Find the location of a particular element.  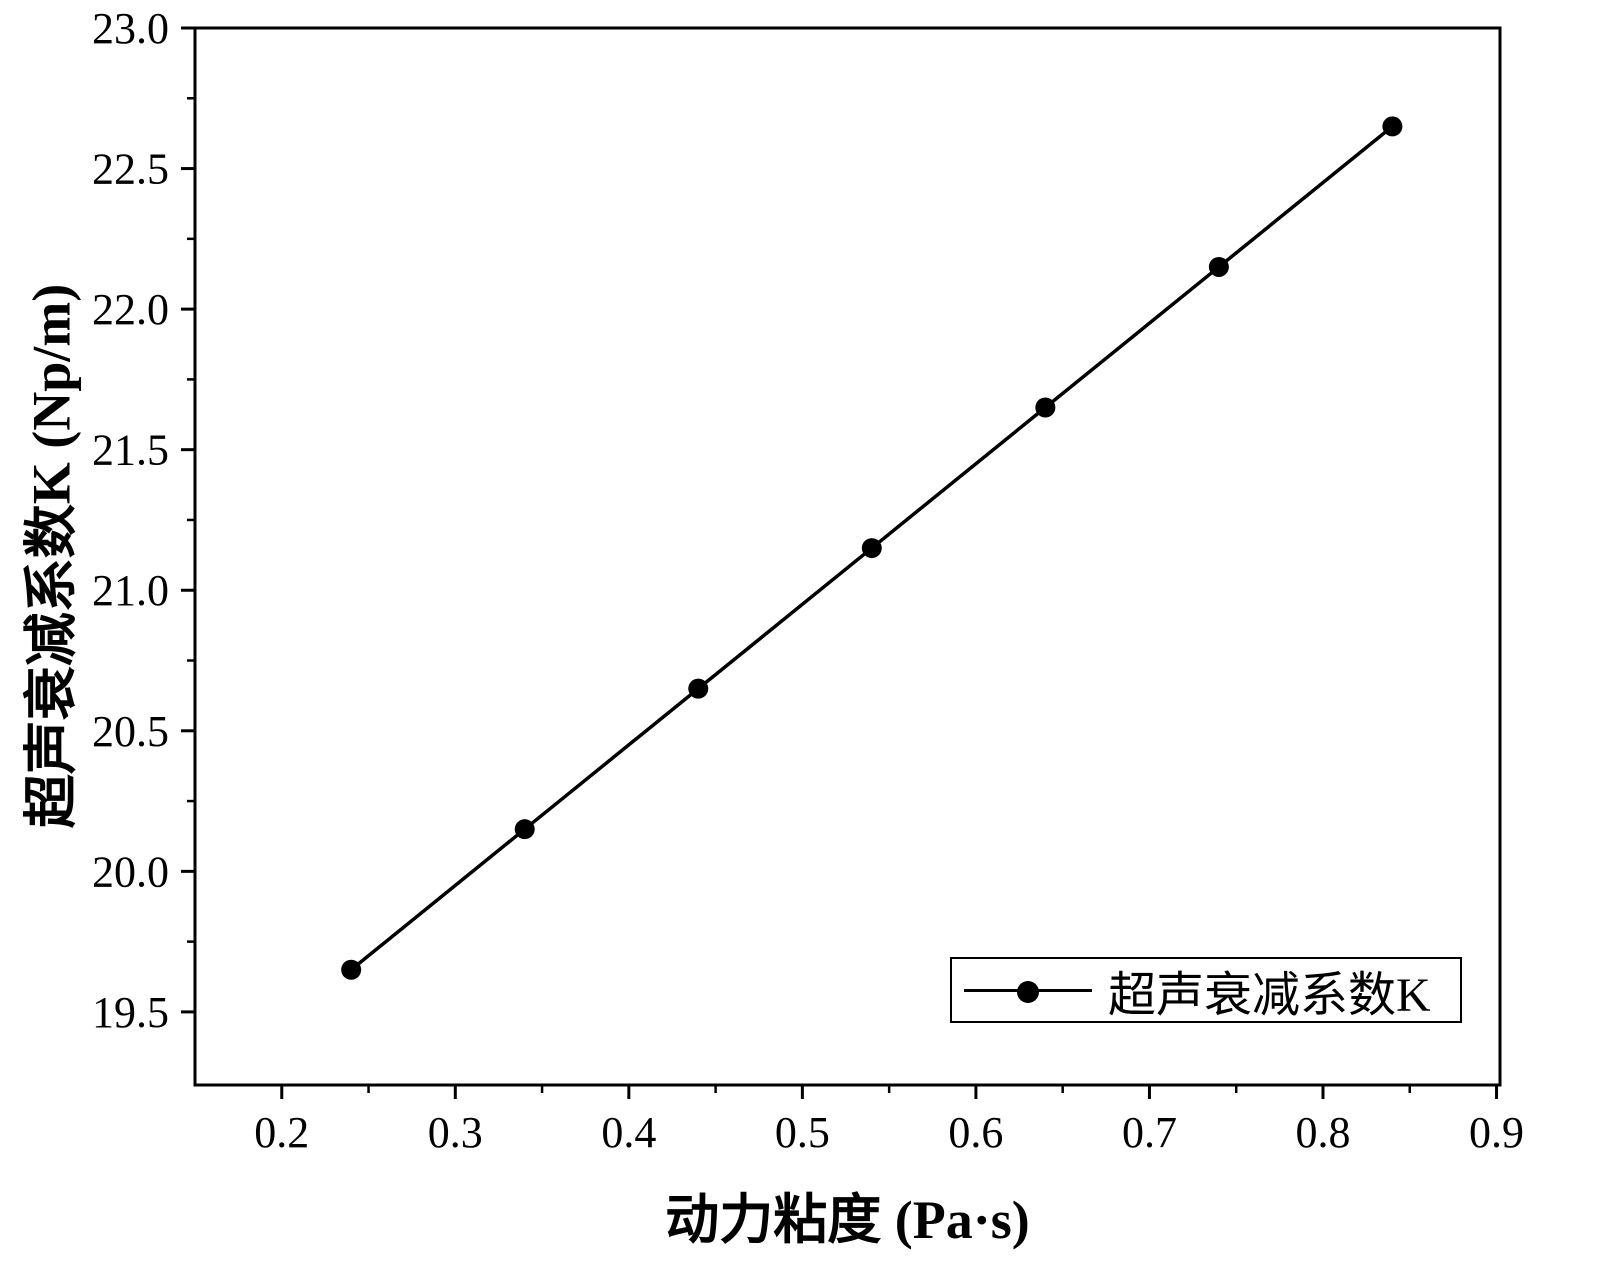

y-tick-label: 19.5 is located at coordinates (130, 1012).